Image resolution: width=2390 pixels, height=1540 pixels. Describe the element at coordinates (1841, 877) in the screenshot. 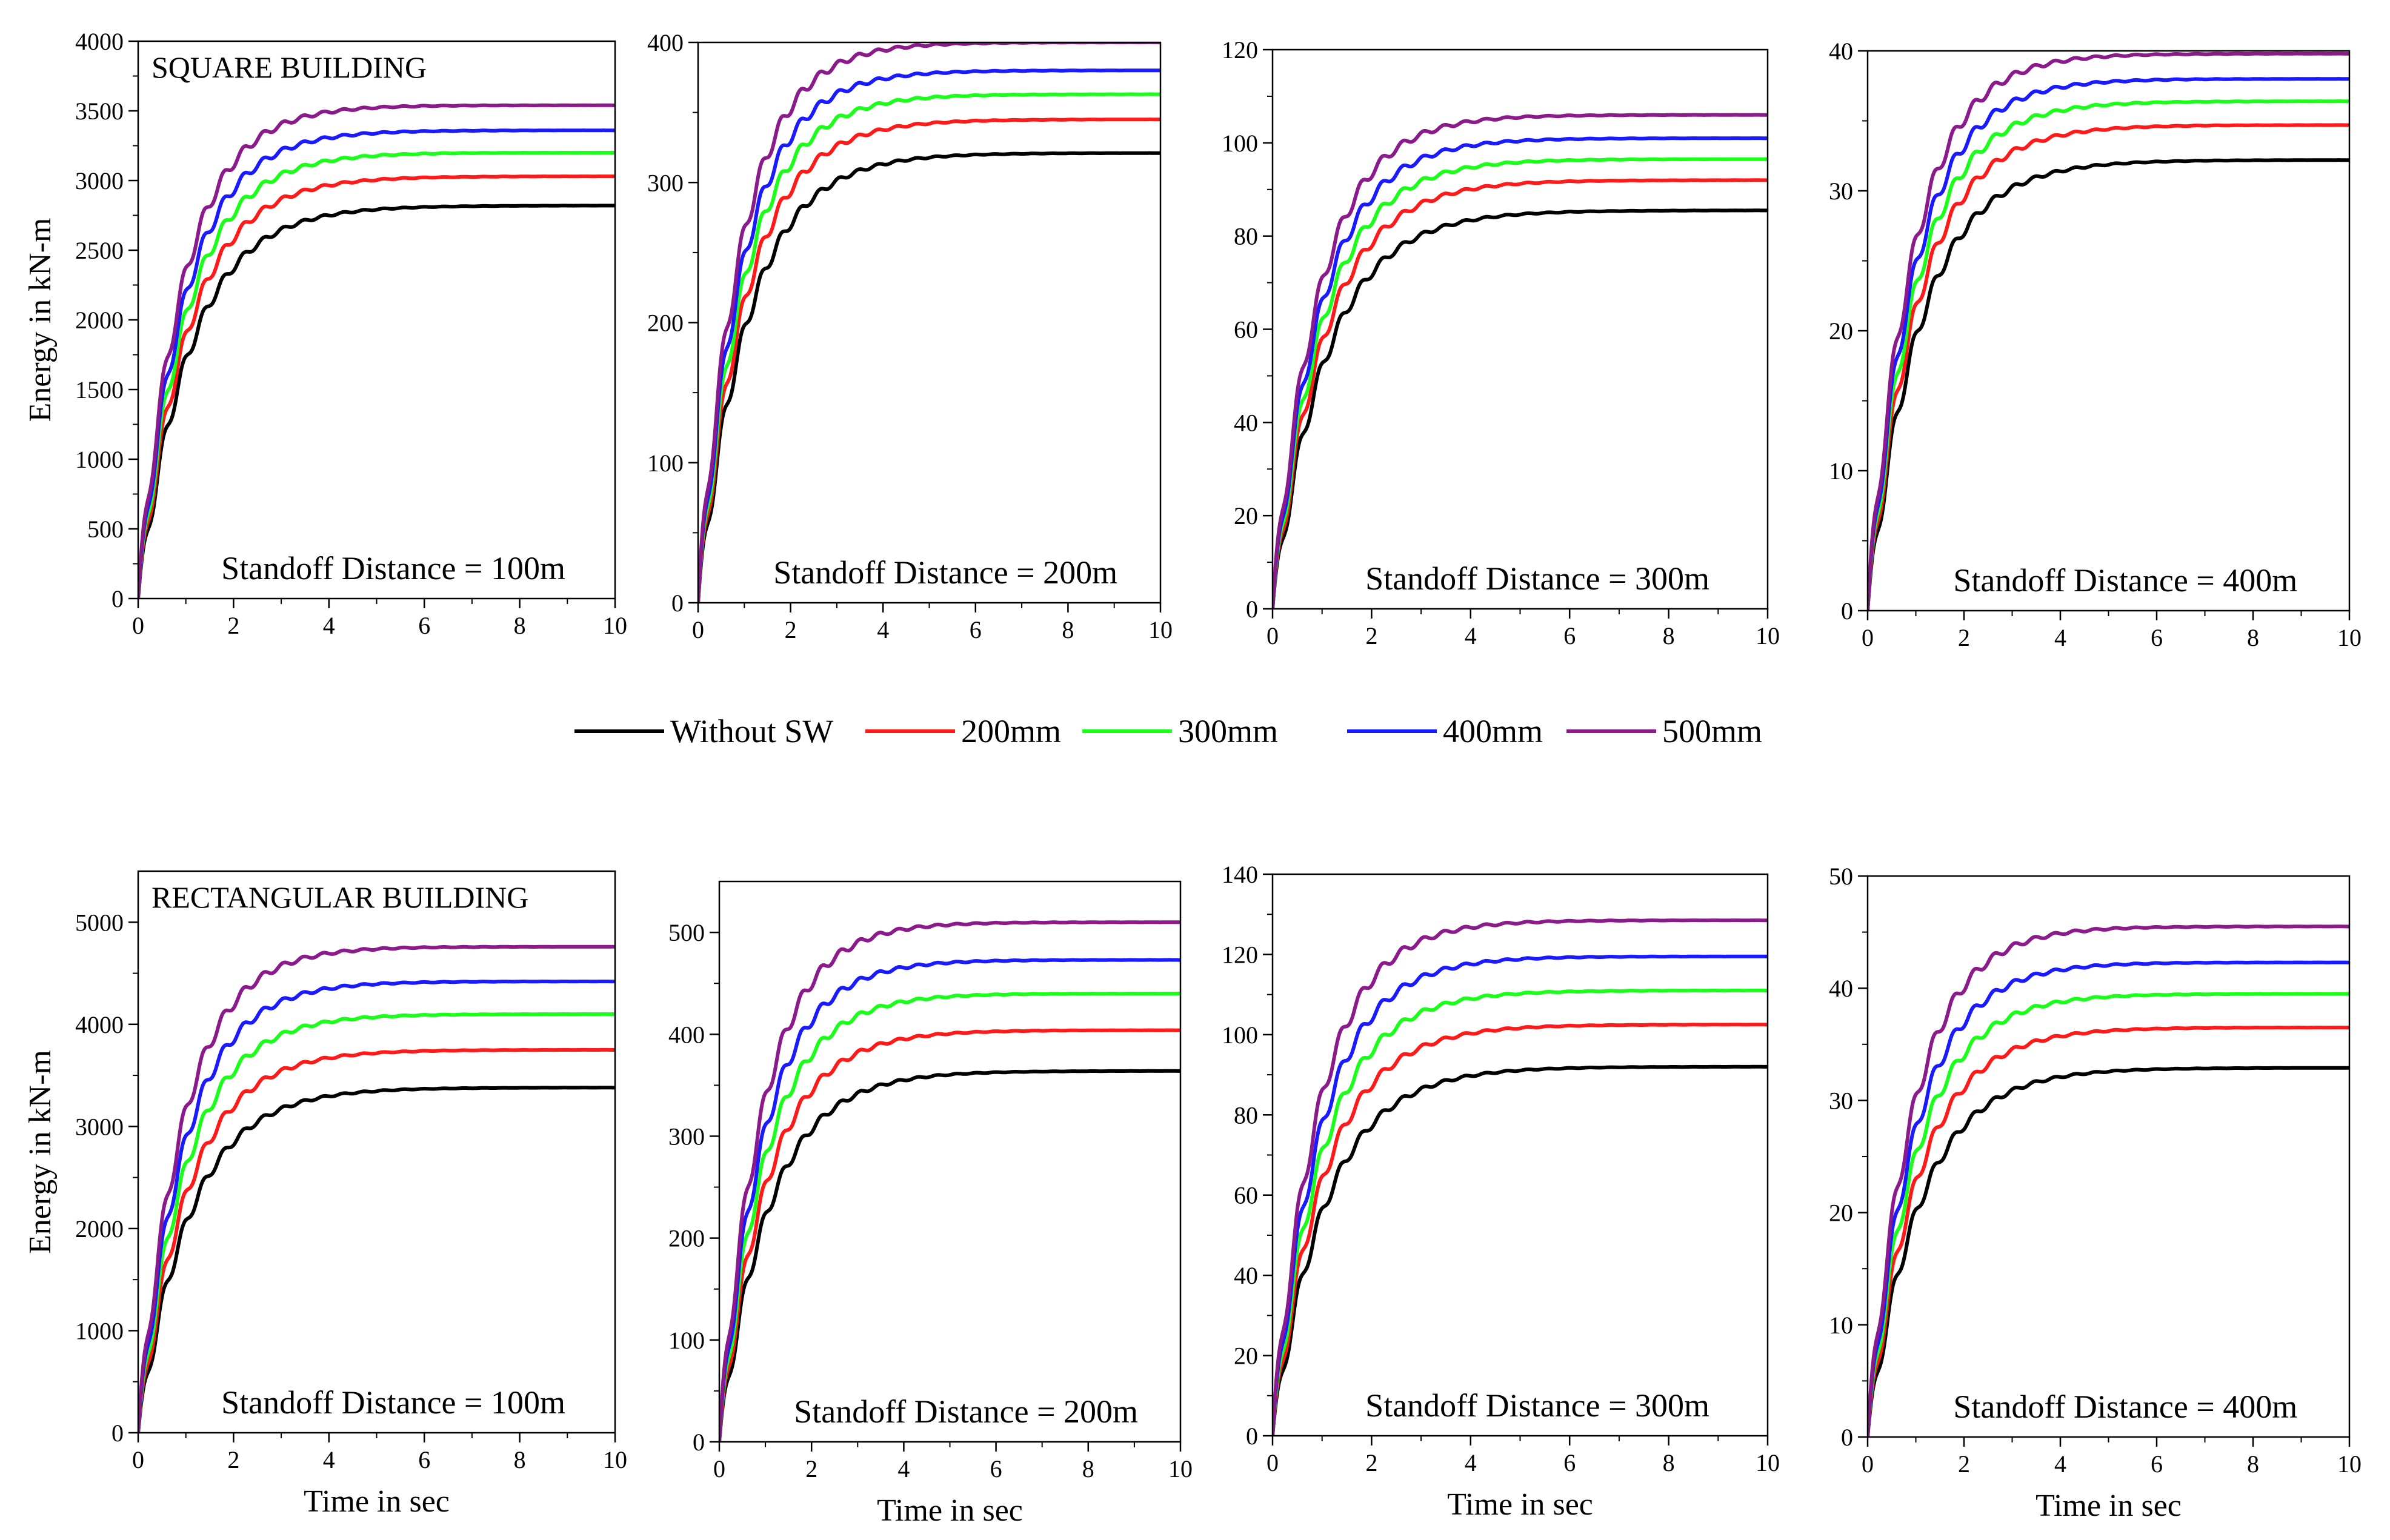

I see `y-tick-label: 50` at that location.